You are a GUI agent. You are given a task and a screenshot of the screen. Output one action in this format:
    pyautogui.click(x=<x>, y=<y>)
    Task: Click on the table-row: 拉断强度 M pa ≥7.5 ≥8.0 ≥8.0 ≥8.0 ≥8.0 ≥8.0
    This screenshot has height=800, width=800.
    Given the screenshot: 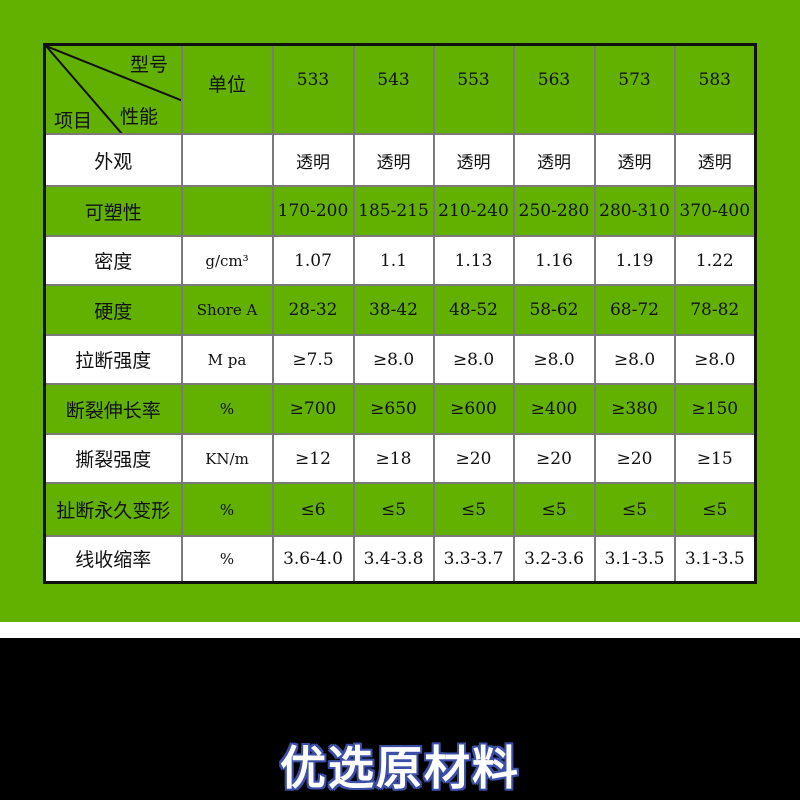 What is the action you would take?
    pyautogui.click(x=400, y=359)
    